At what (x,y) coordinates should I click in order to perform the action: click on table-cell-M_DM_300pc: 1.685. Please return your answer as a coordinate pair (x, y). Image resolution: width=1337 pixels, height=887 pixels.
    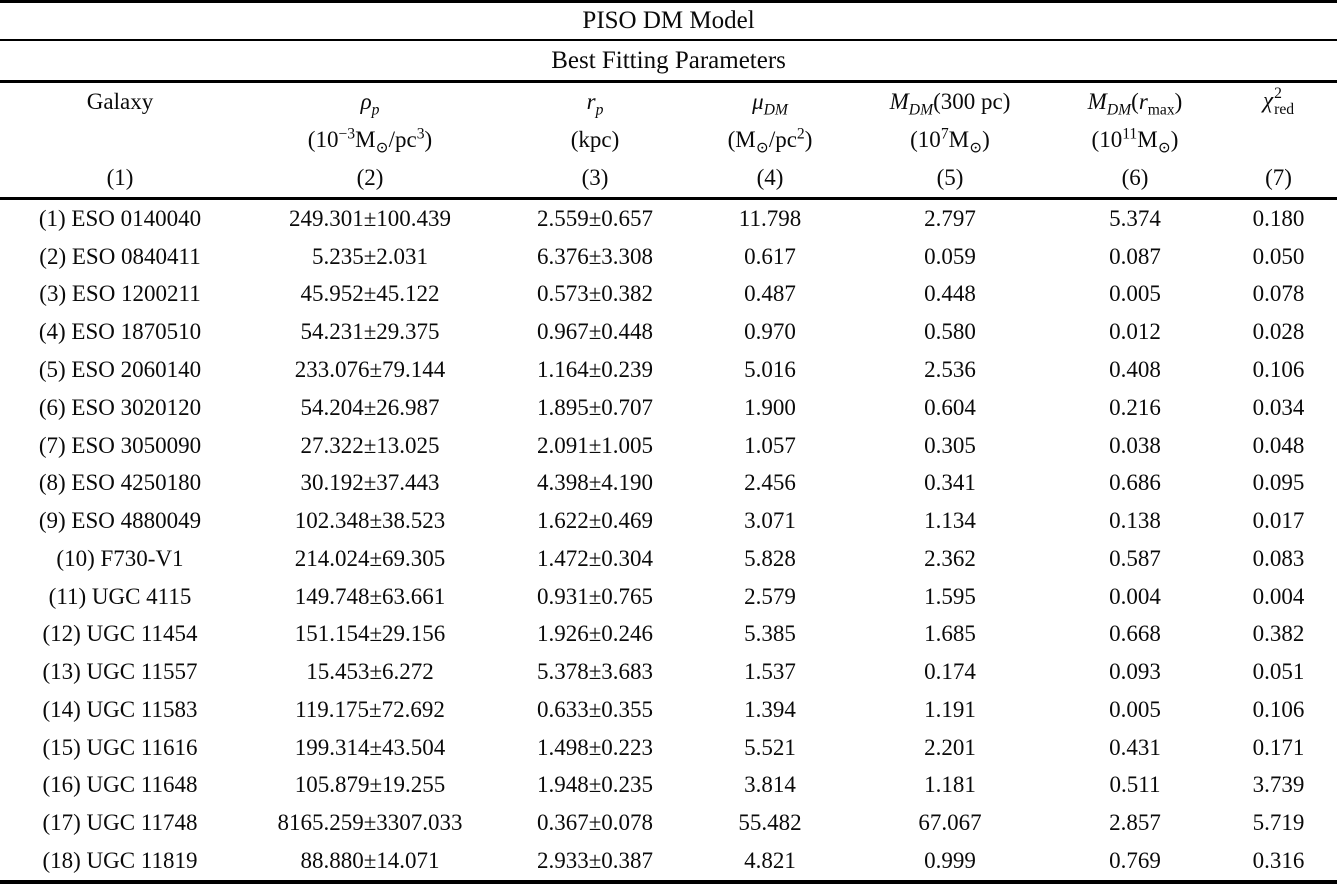
    Looking at the image, I should click on (950, 634).